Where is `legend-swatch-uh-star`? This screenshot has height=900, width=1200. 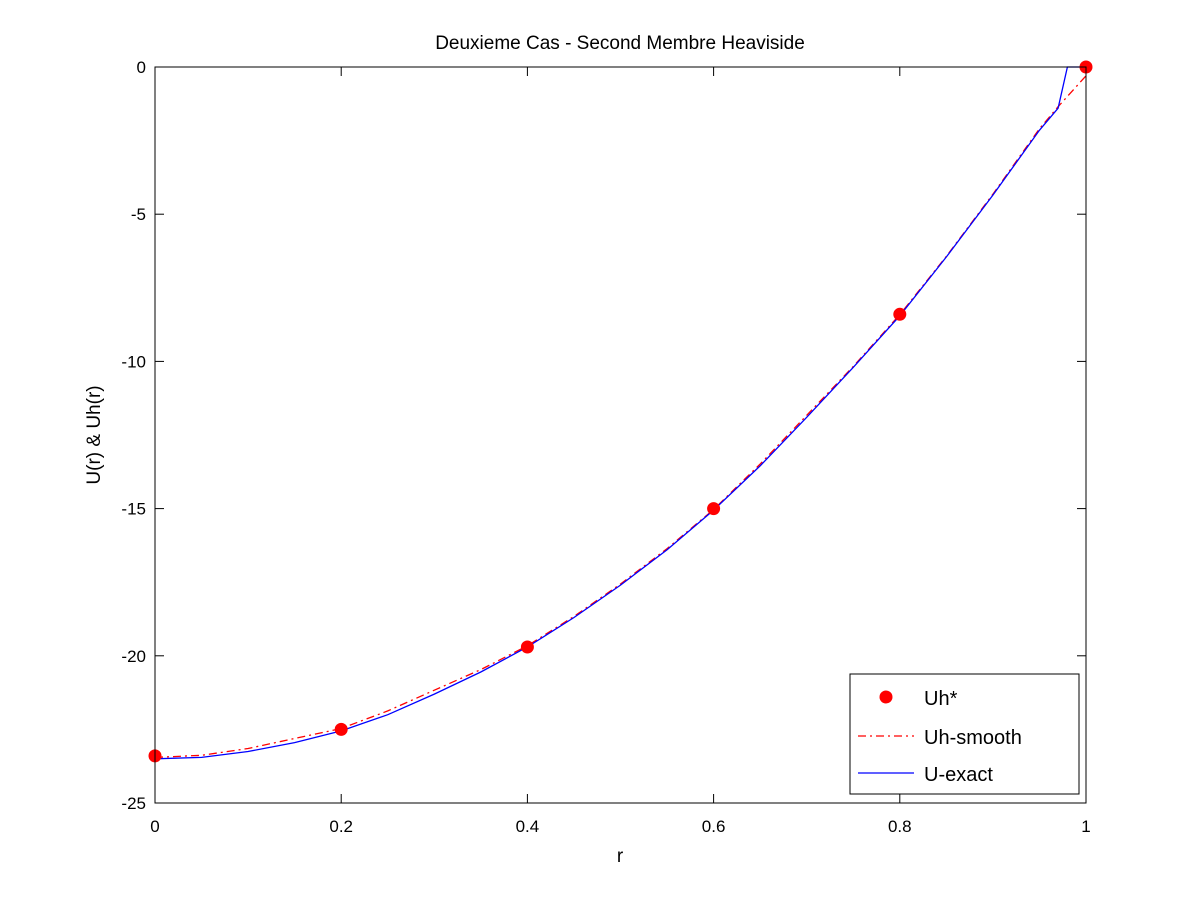 legend-swatch-uh-star is located at coordinates (886, 697).